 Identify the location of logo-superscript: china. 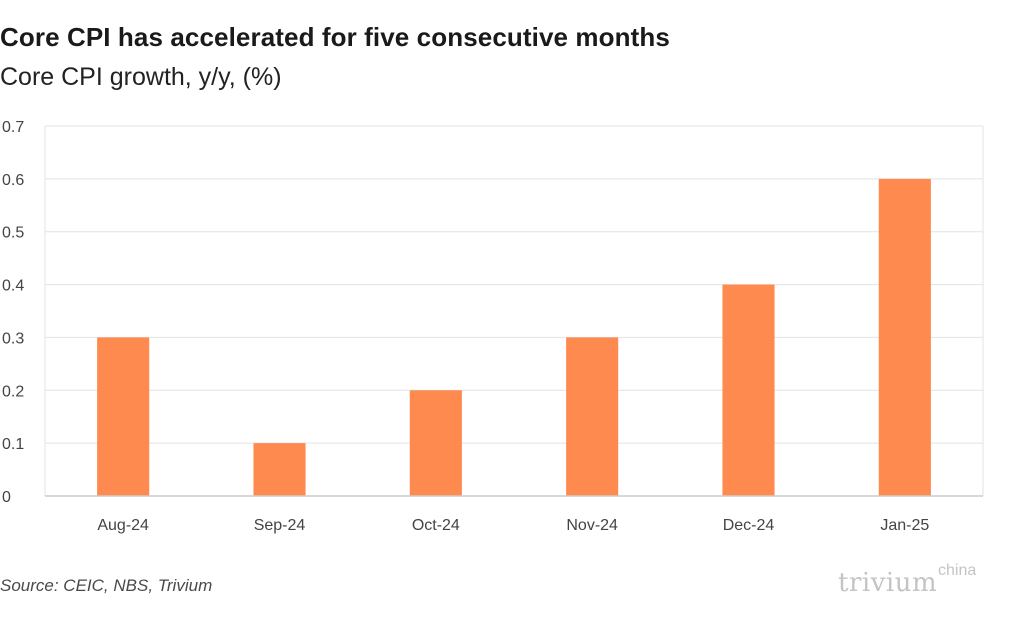
(957, 570).